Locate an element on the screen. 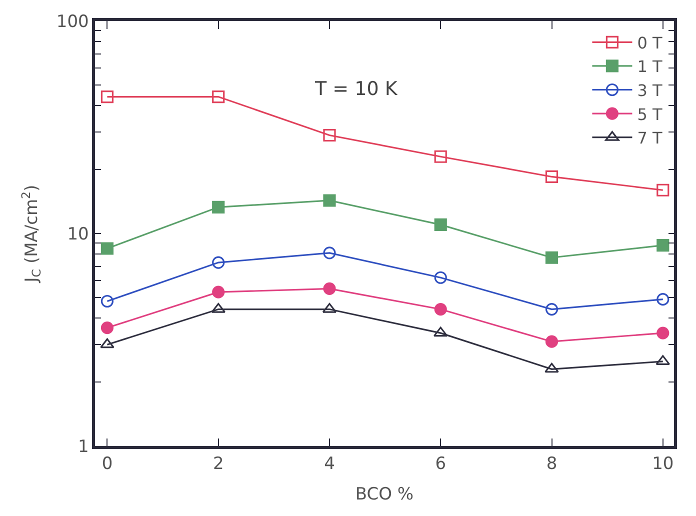 This screenshot has width=696, height=516. legend-label: 7 T is located at coordinates (649, 138).